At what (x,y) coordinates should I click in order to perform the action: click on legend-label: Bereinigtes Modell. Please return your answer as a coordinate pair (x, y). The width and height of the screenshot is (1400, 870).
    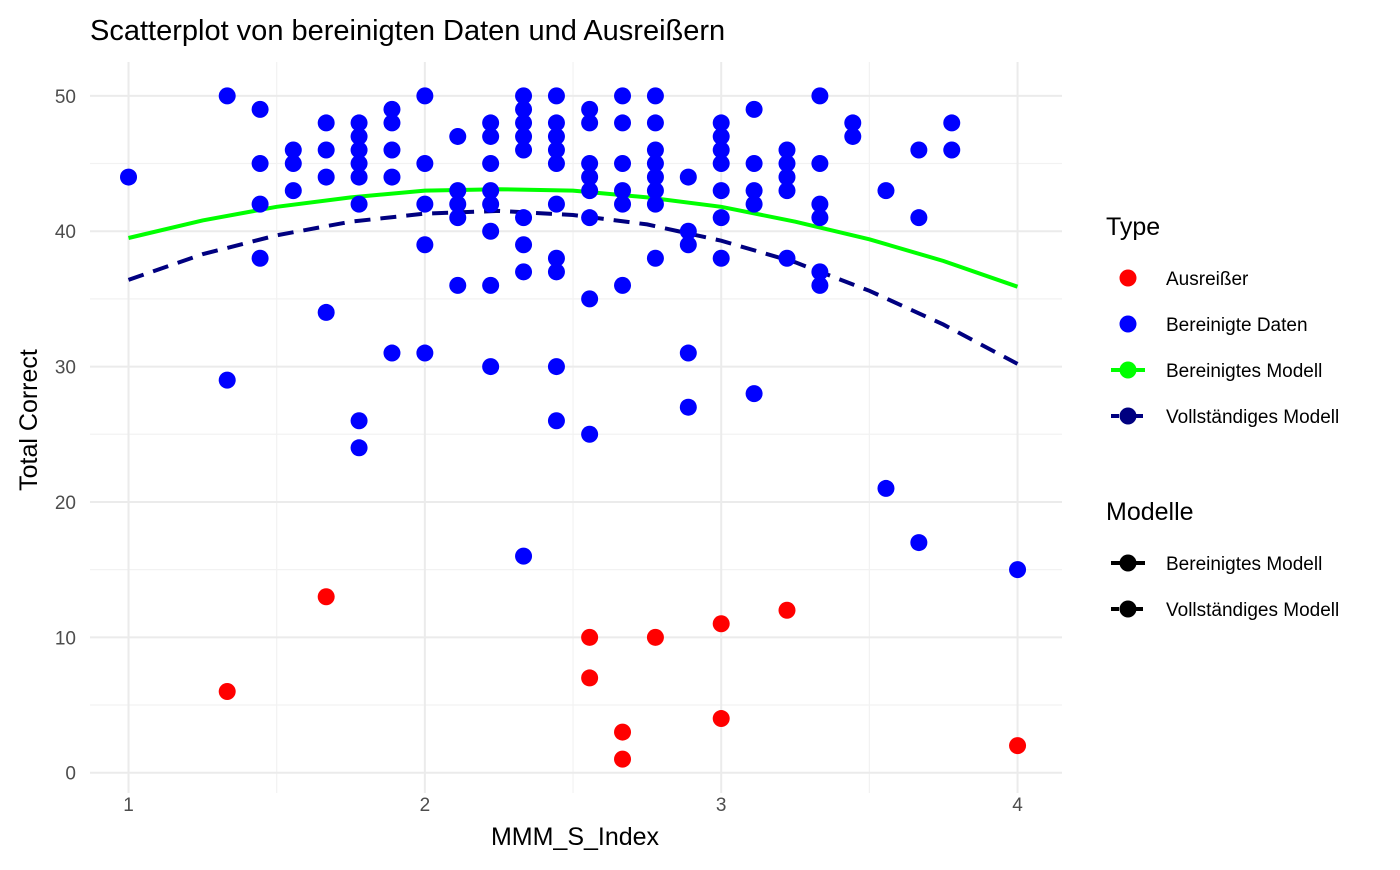
    Looking at the image, I should click on (1244, 371).